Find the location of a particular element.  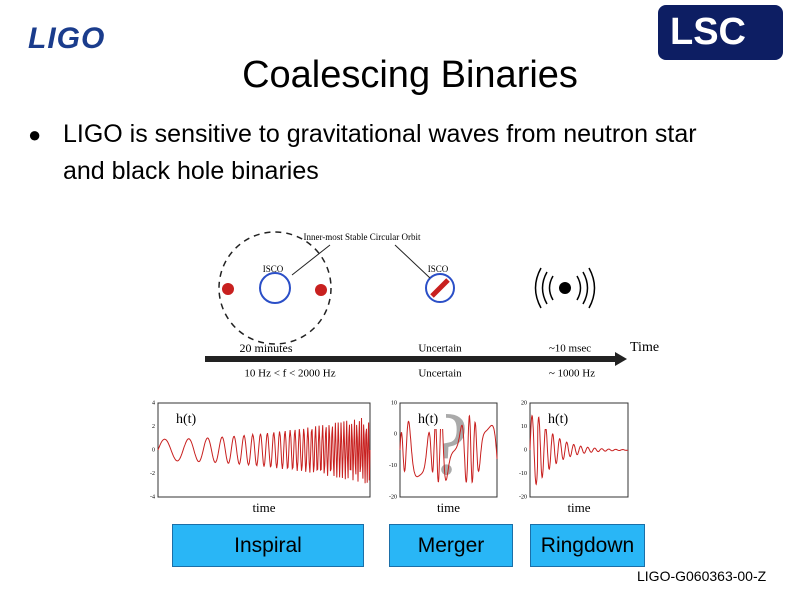

logo-left: LIGO is located at coordinates (67, 38).